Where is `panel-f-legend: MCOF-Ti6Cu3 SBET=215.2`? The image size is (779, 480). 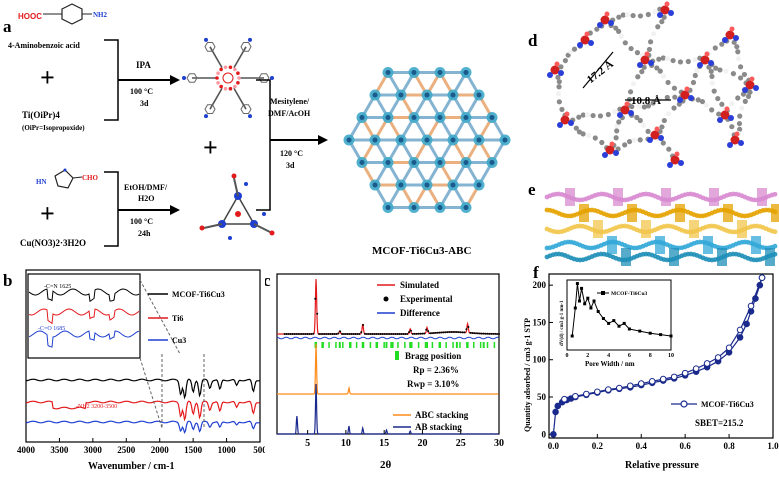 panel-f-legend: MCOF-Ti6Cu3 SBET=215.2 is located at coordinates (712, 414).